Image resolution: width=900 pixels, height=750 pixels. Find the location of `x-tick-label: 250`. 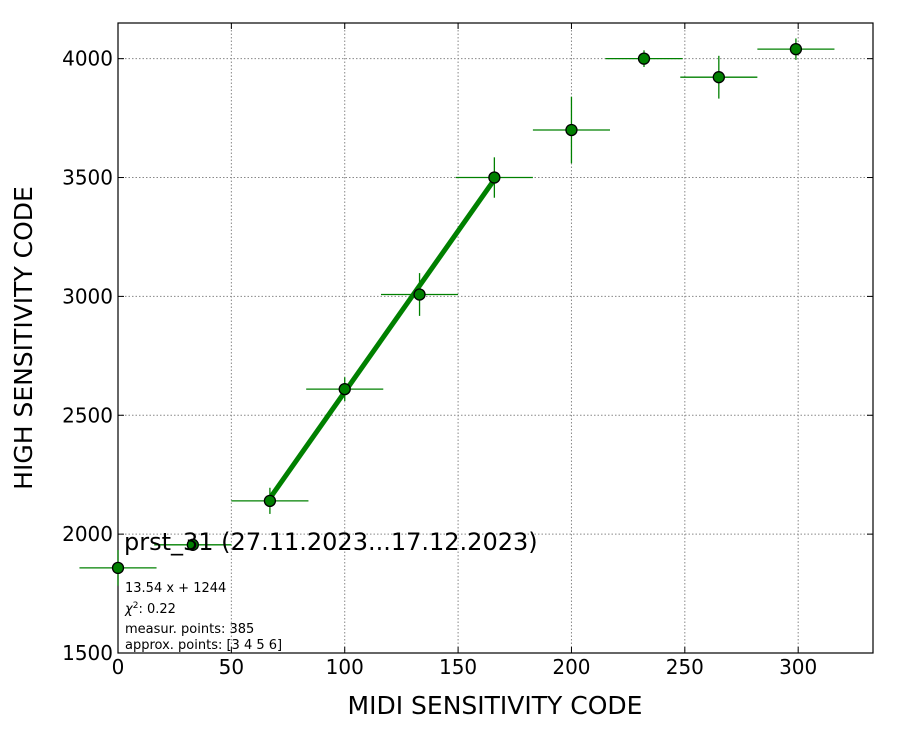

x-tick-label: 250 is located at coordinates (685, 667).